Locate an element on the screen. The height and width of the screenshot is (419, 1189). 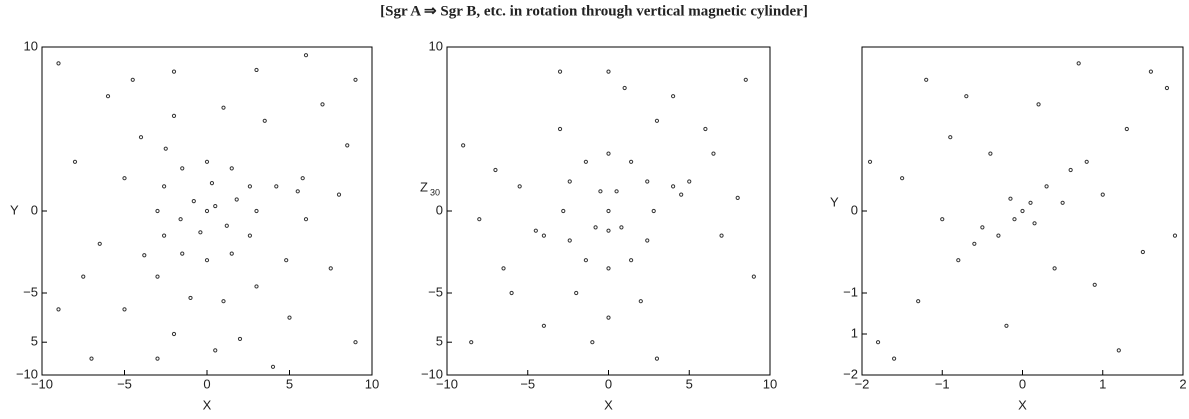
y-tick-label: 1 is located at coordinates (854, 332).